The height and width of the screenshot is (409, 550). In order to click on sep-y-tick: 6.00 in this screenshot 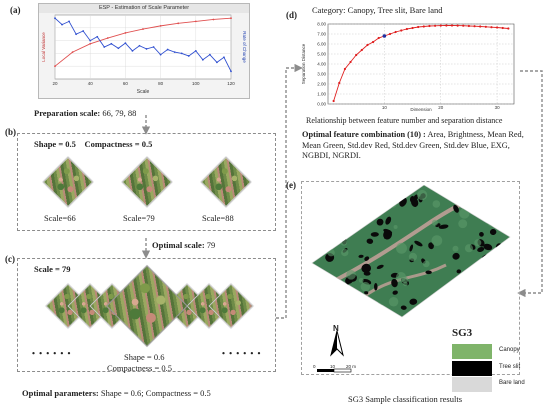, I will do `click(321, 44)`.